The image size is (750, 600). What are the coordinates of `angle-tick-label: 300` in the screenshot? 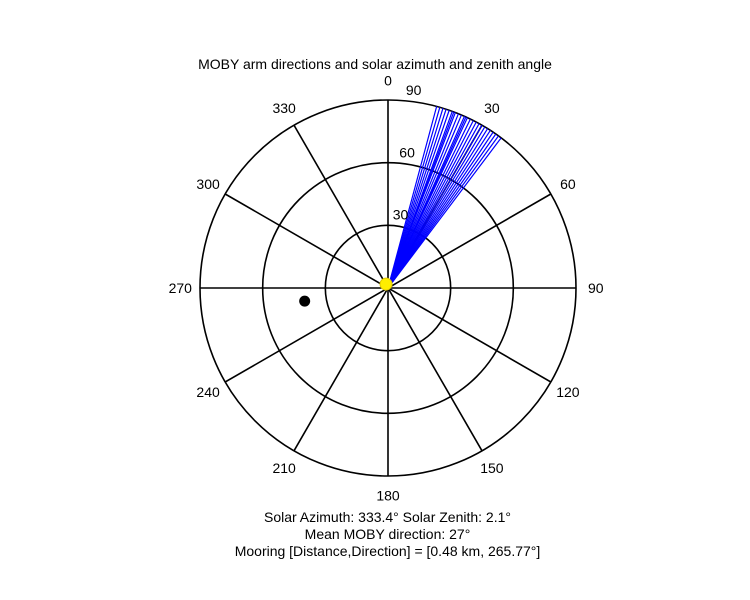 It's located at (208, 184).